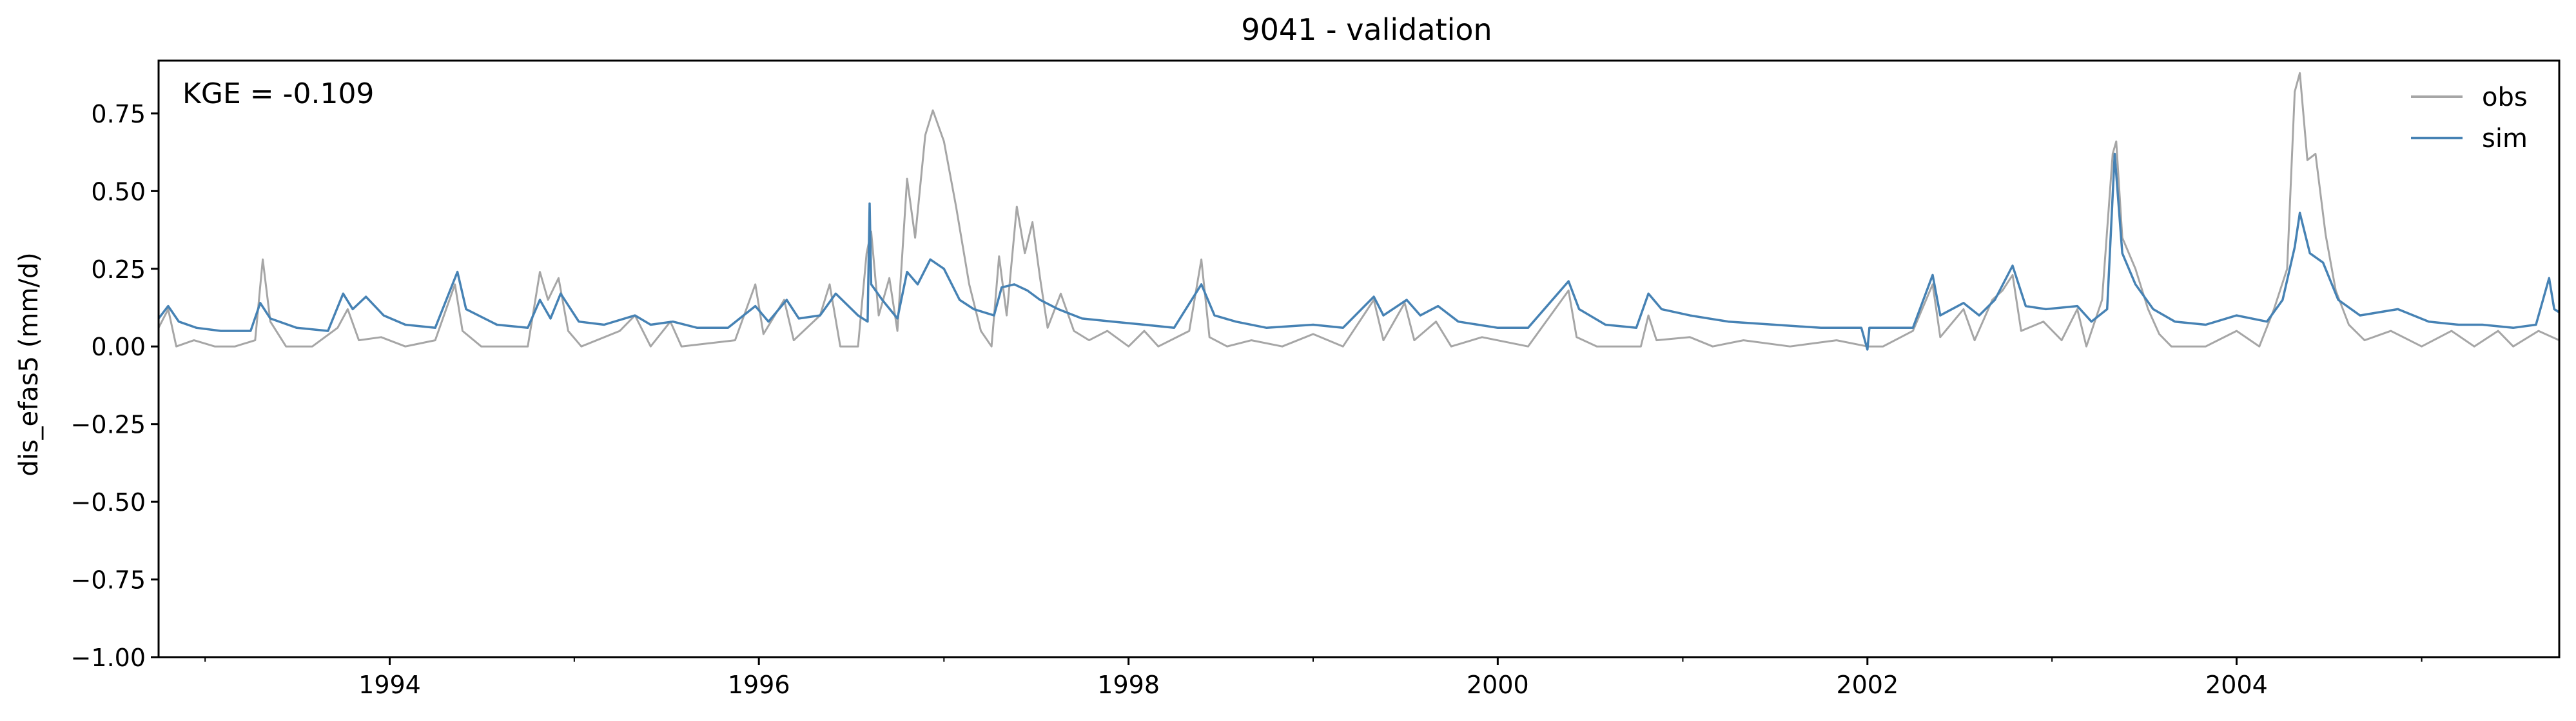 The height and width of the screenshot is (721, 2576). I want to click on legend-label-sim: sim, so click(2505, 138).